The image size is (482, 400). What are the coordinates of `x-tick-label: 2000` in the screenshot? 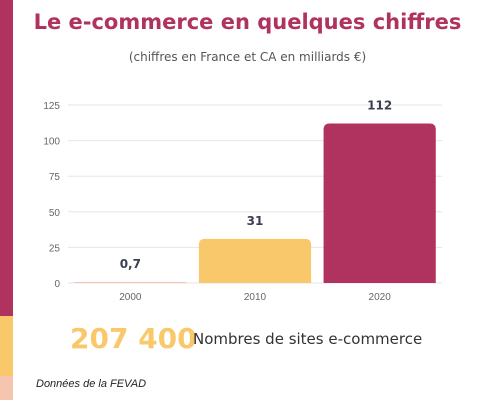 It's located at (130, 297).